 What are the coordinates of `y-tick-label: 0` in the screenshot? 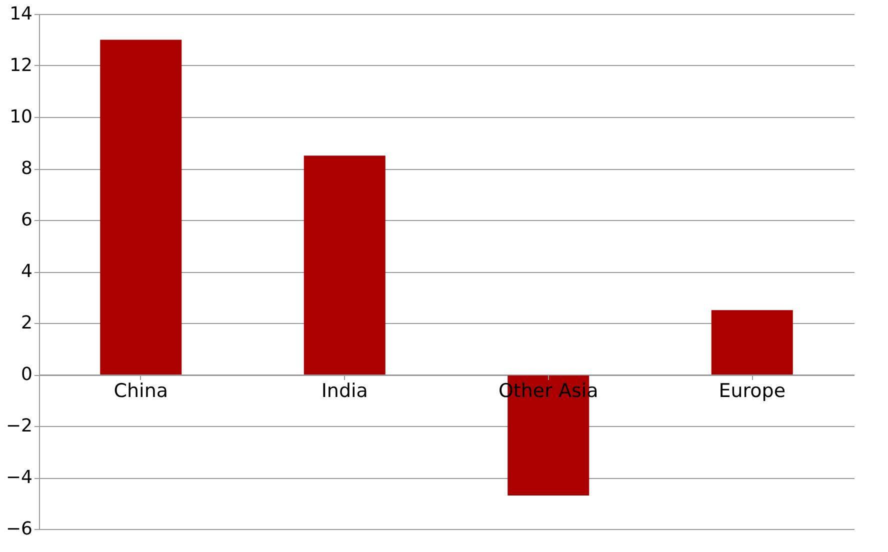 It's located at (26, 374).